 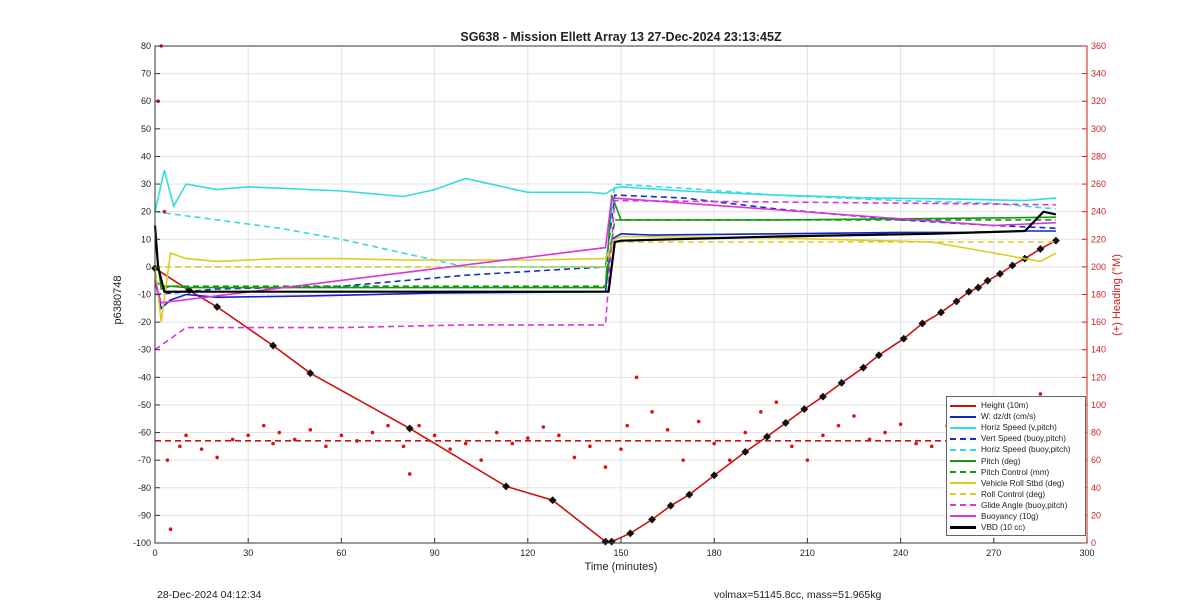 What do you see at coordinates (144, 433) in the screenshot?
I see `y-tick-label: -60` at bounding box center [144, 433].